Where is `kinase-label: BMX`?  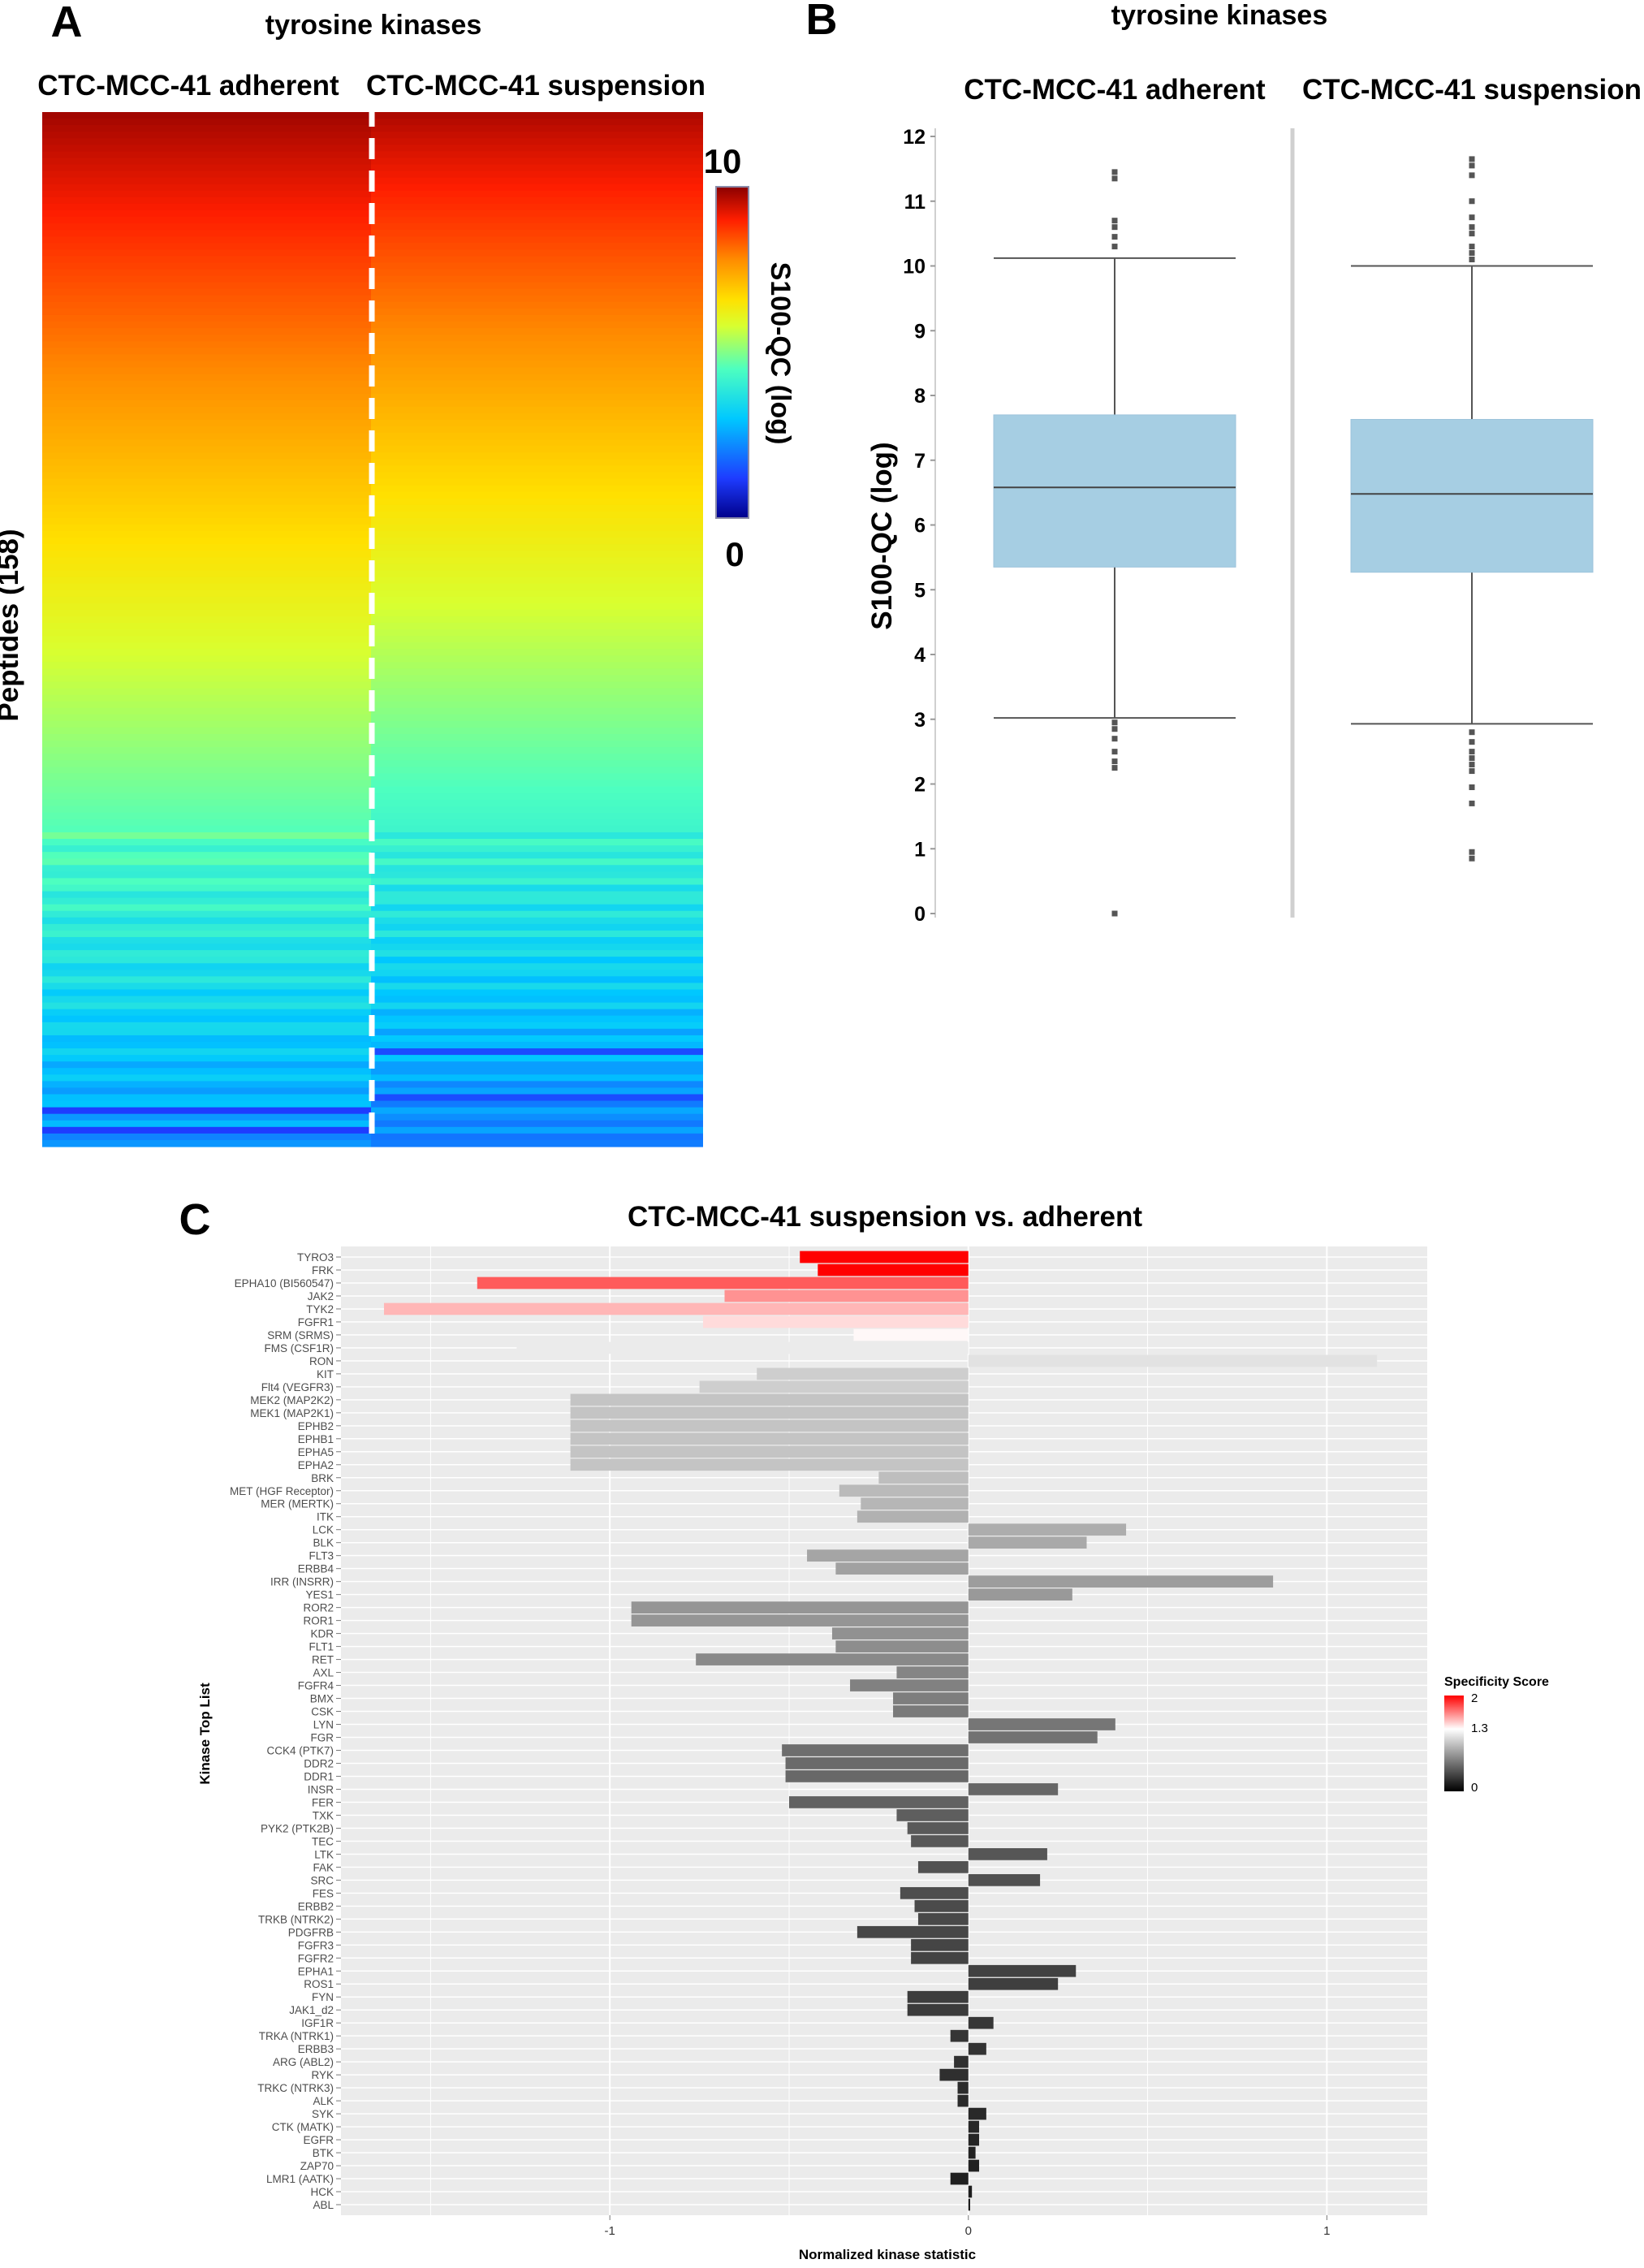
kinase-label: BMX is located at coordinates (322, 1699).